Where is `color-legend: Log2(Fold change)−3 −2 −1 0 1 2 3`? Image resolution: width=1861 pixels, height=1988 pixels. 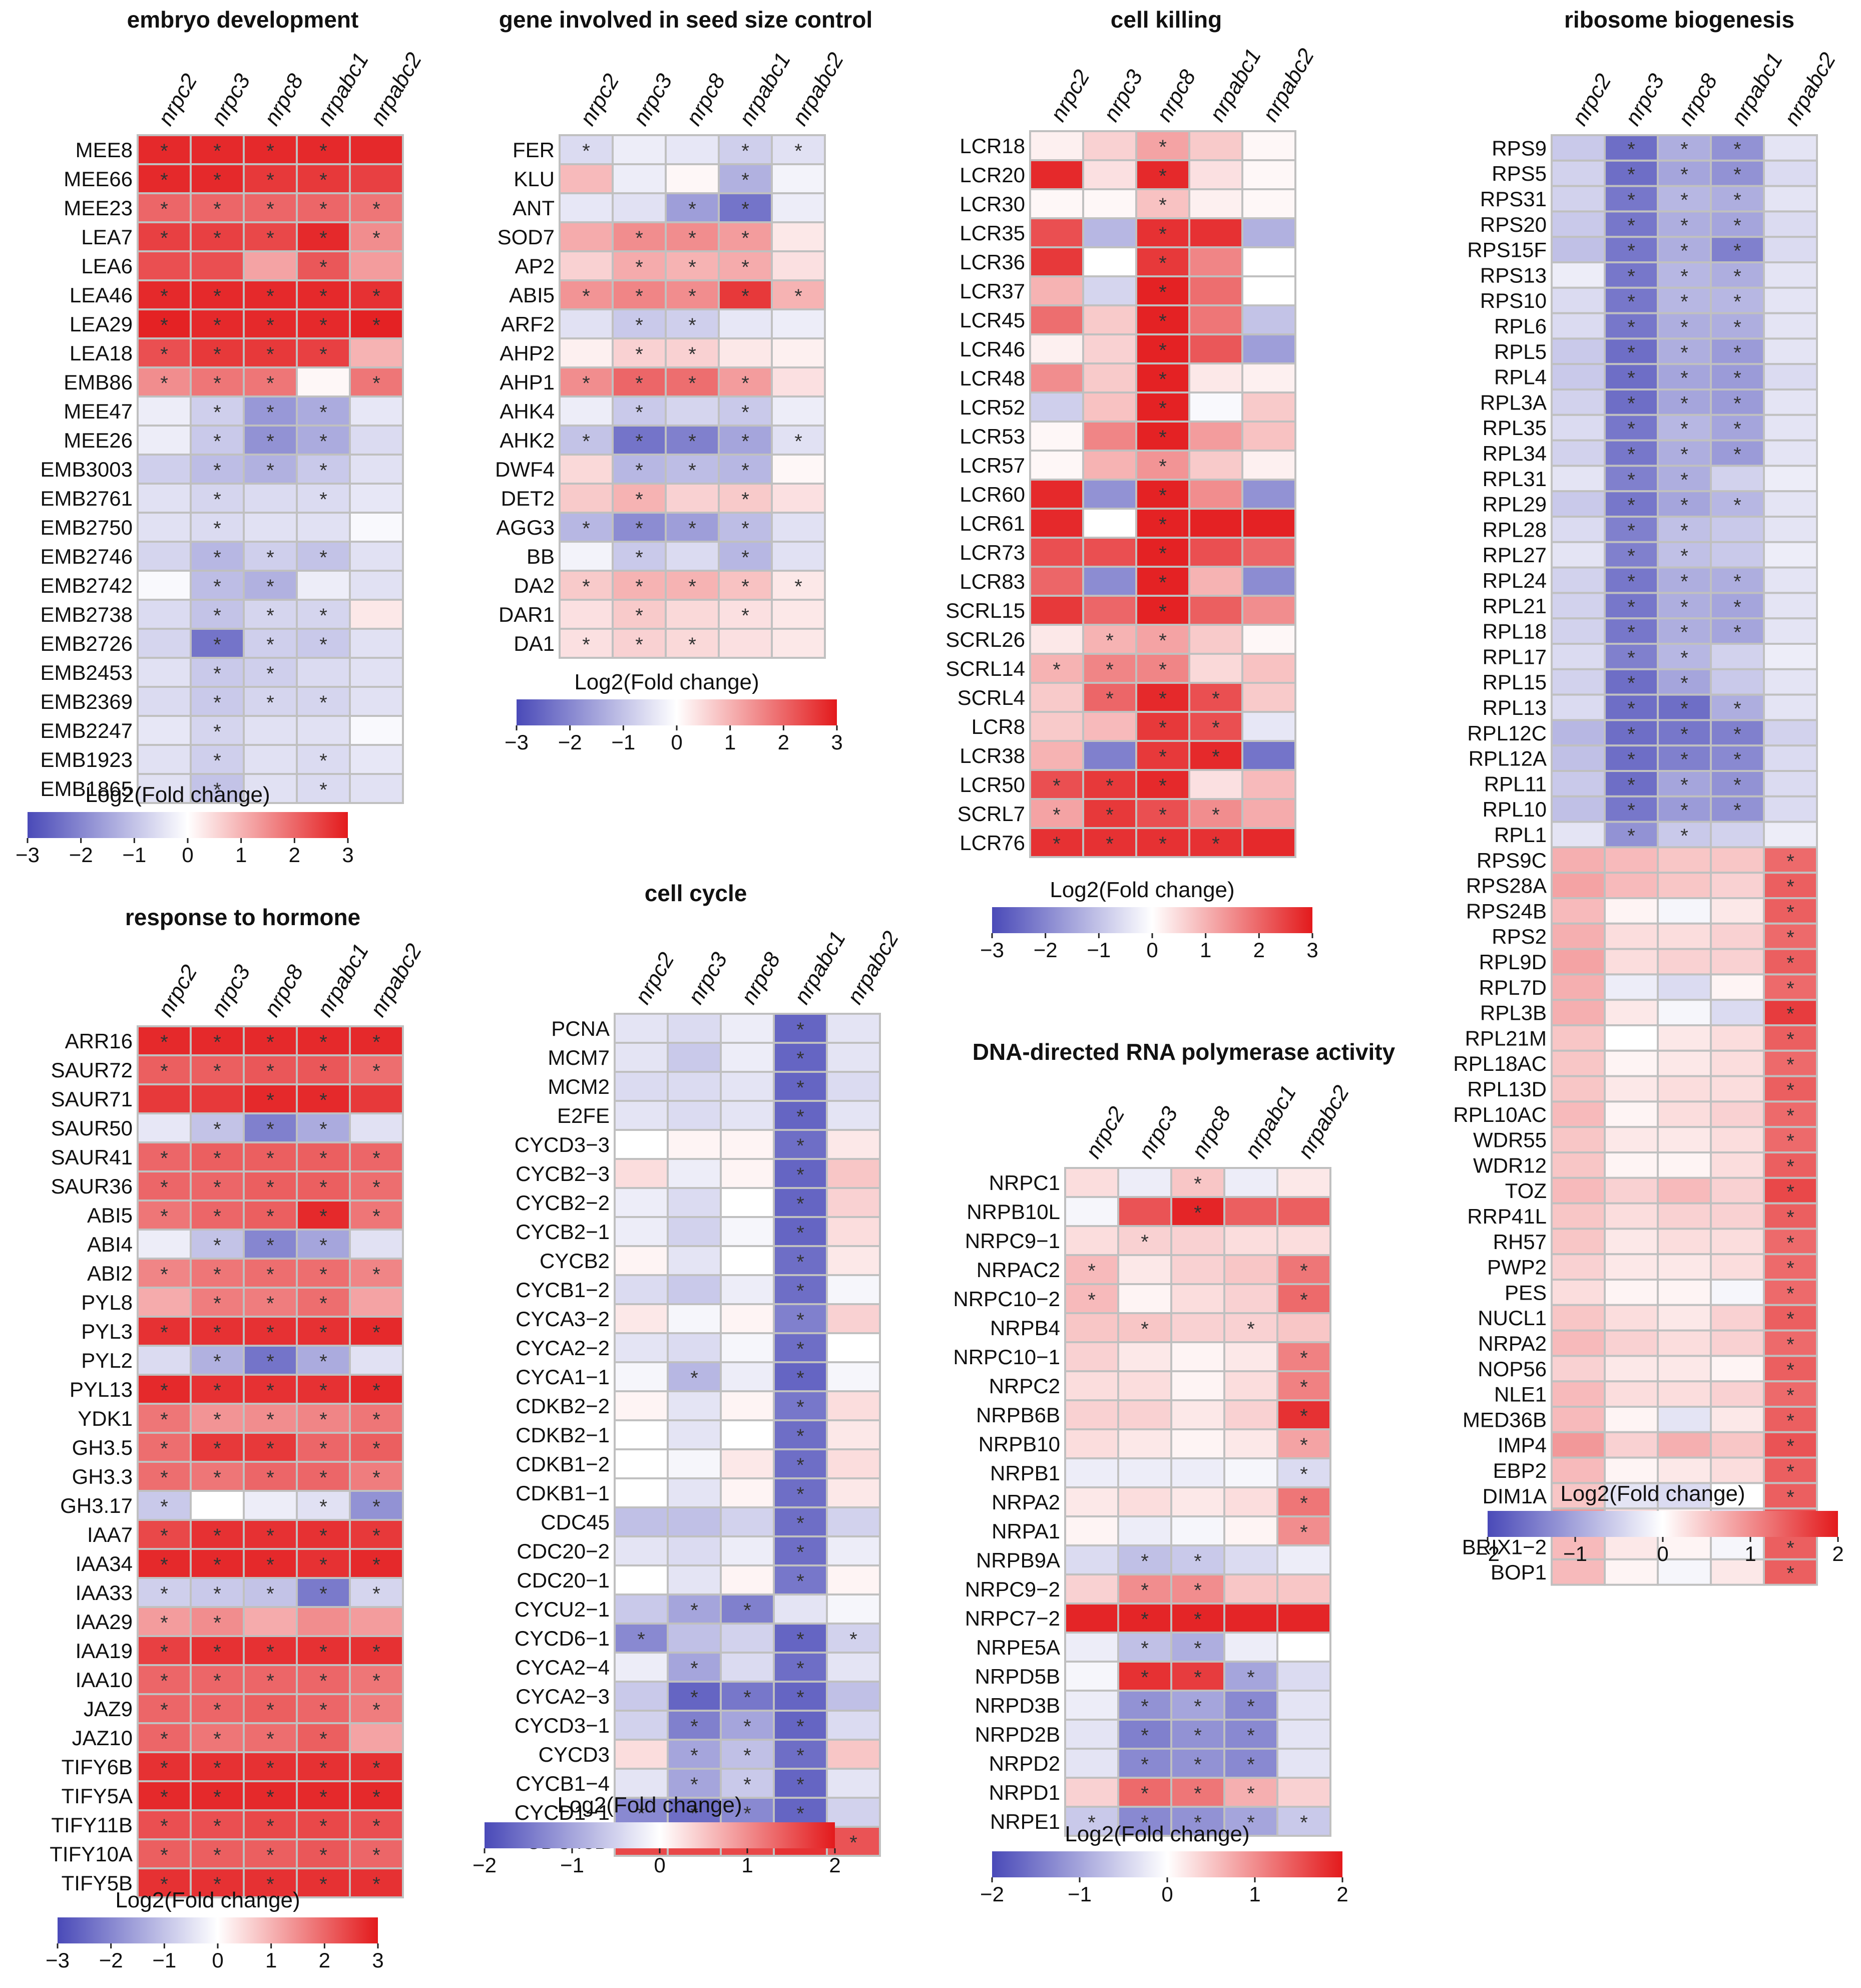
color-legend: Log2(Fold change)−3 −2 −1 0 1 2 3 is located at coordinates (215, 1930).